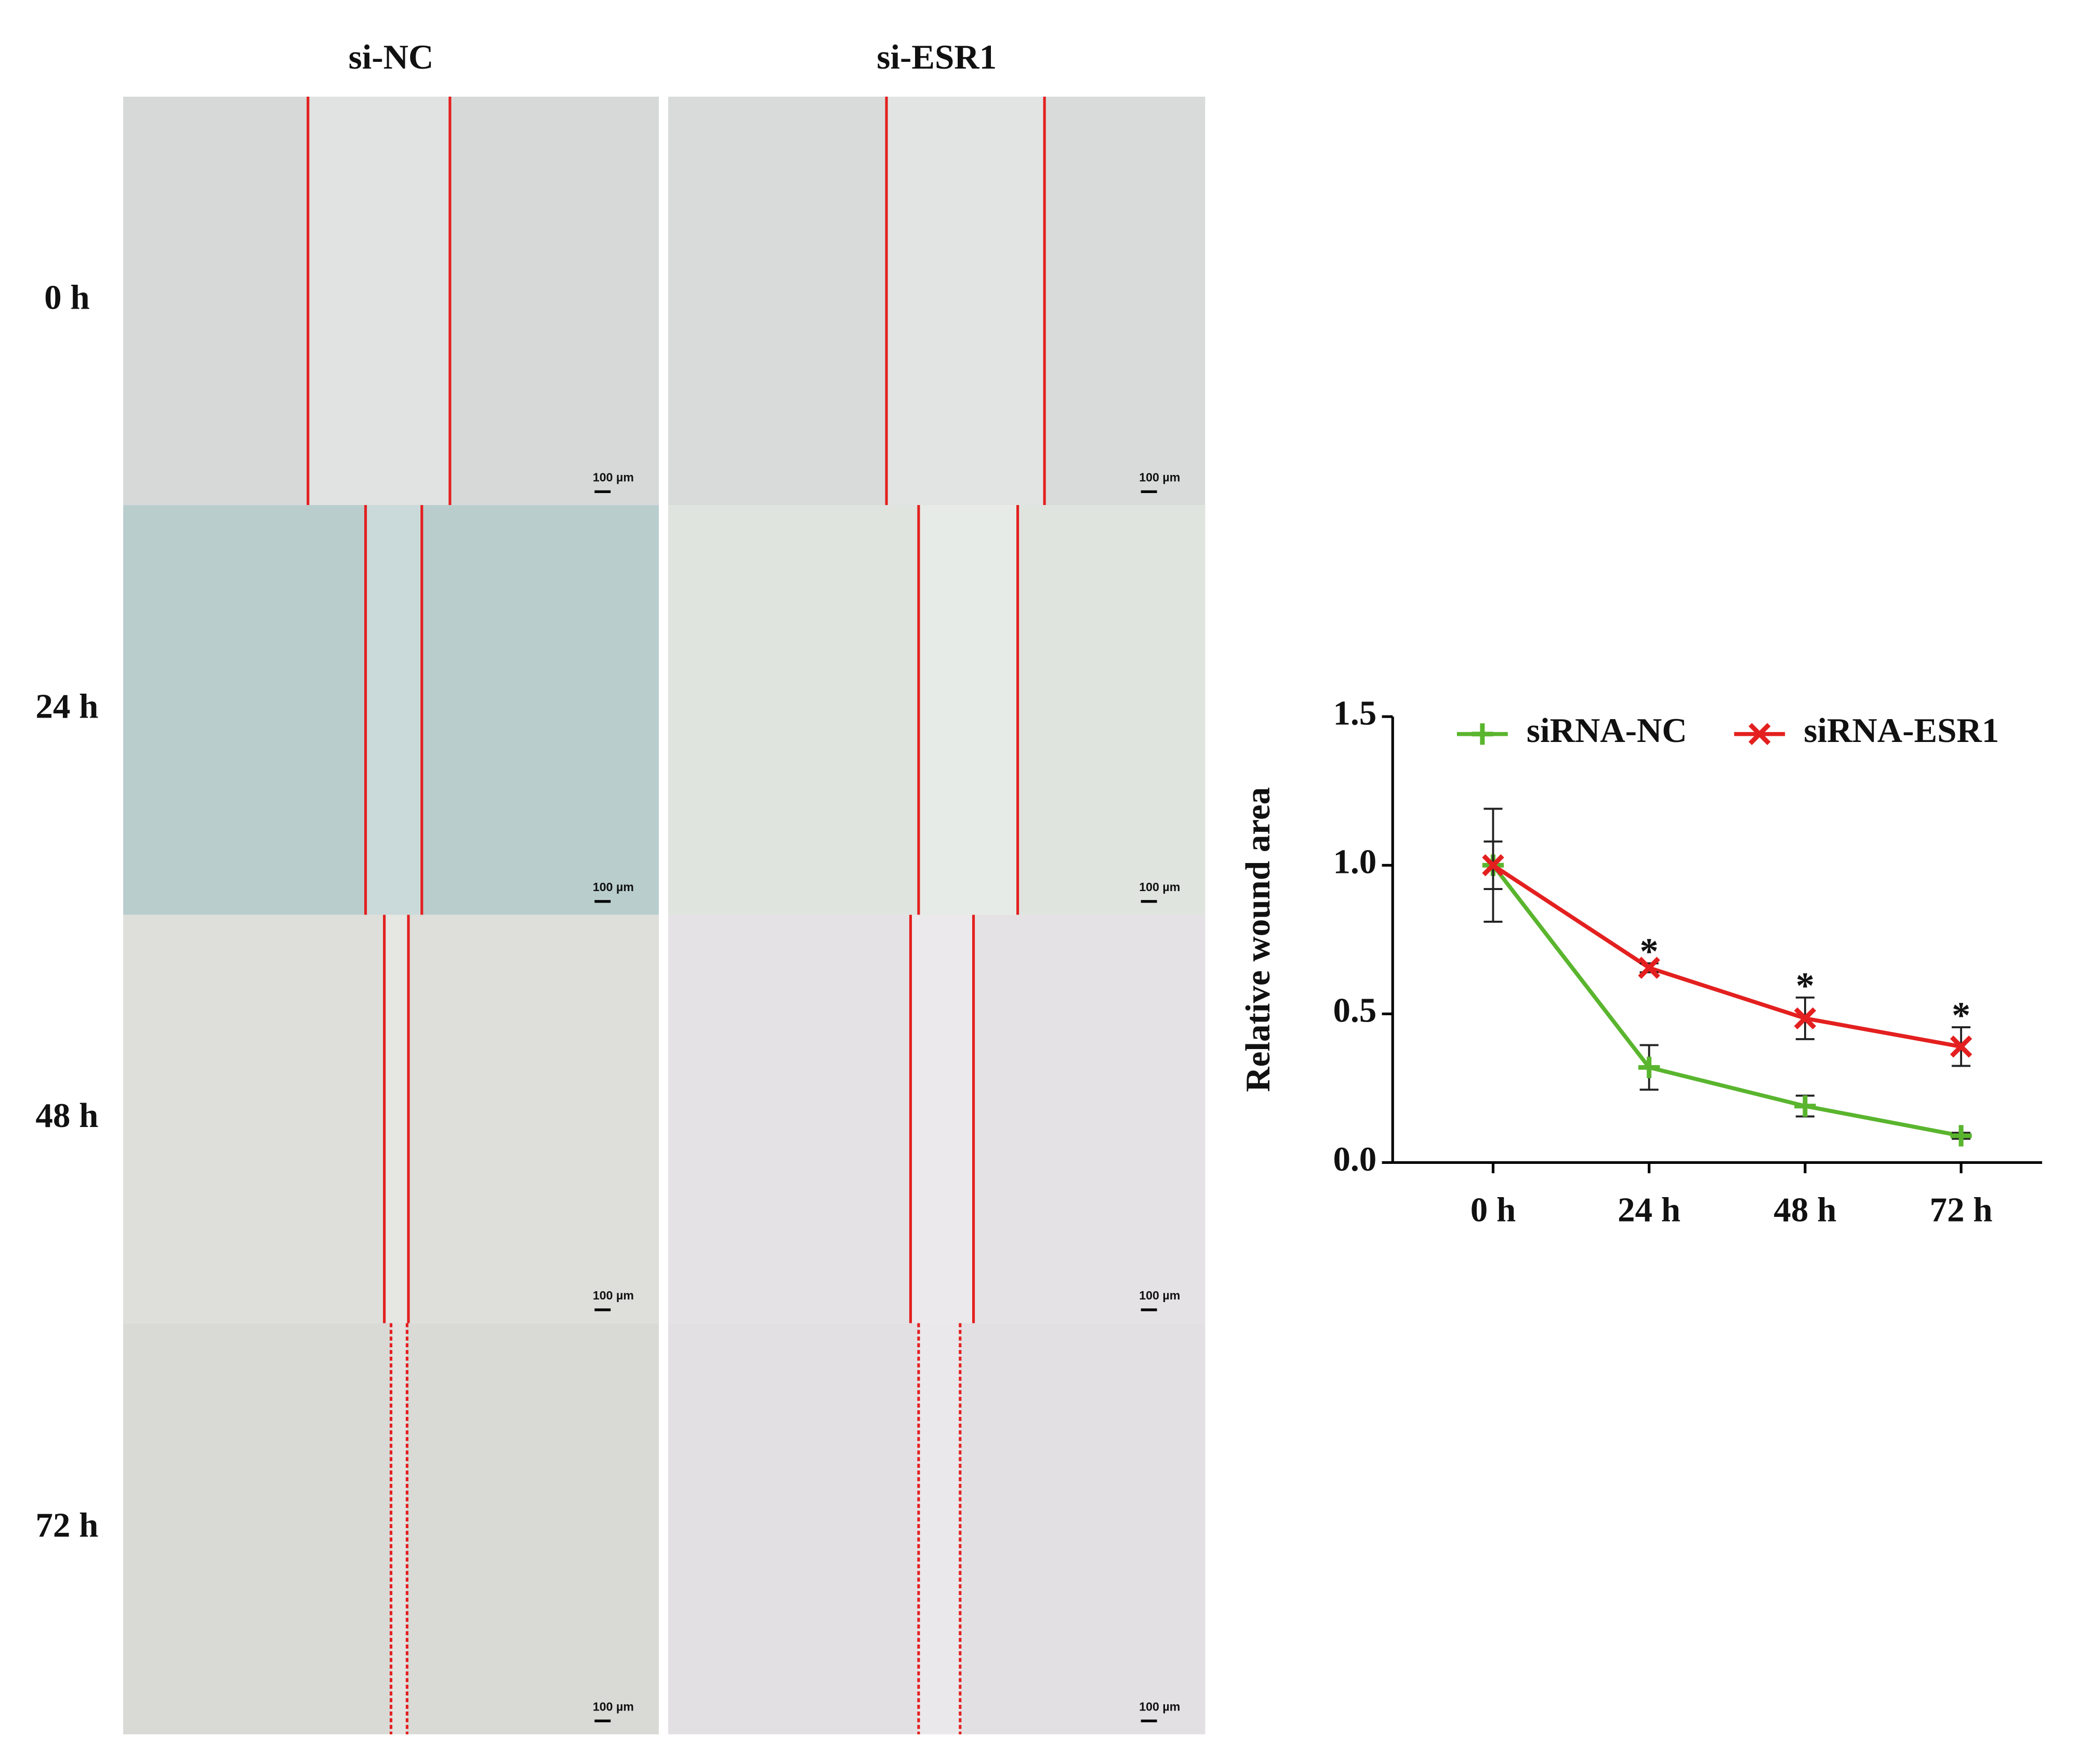 The height and width of the screenshot is (1764, 2093). What do you see at coordinates (937, 57) in the screenshot?
I see `column-title: si-ESR1` at bounding box center [937, 57].